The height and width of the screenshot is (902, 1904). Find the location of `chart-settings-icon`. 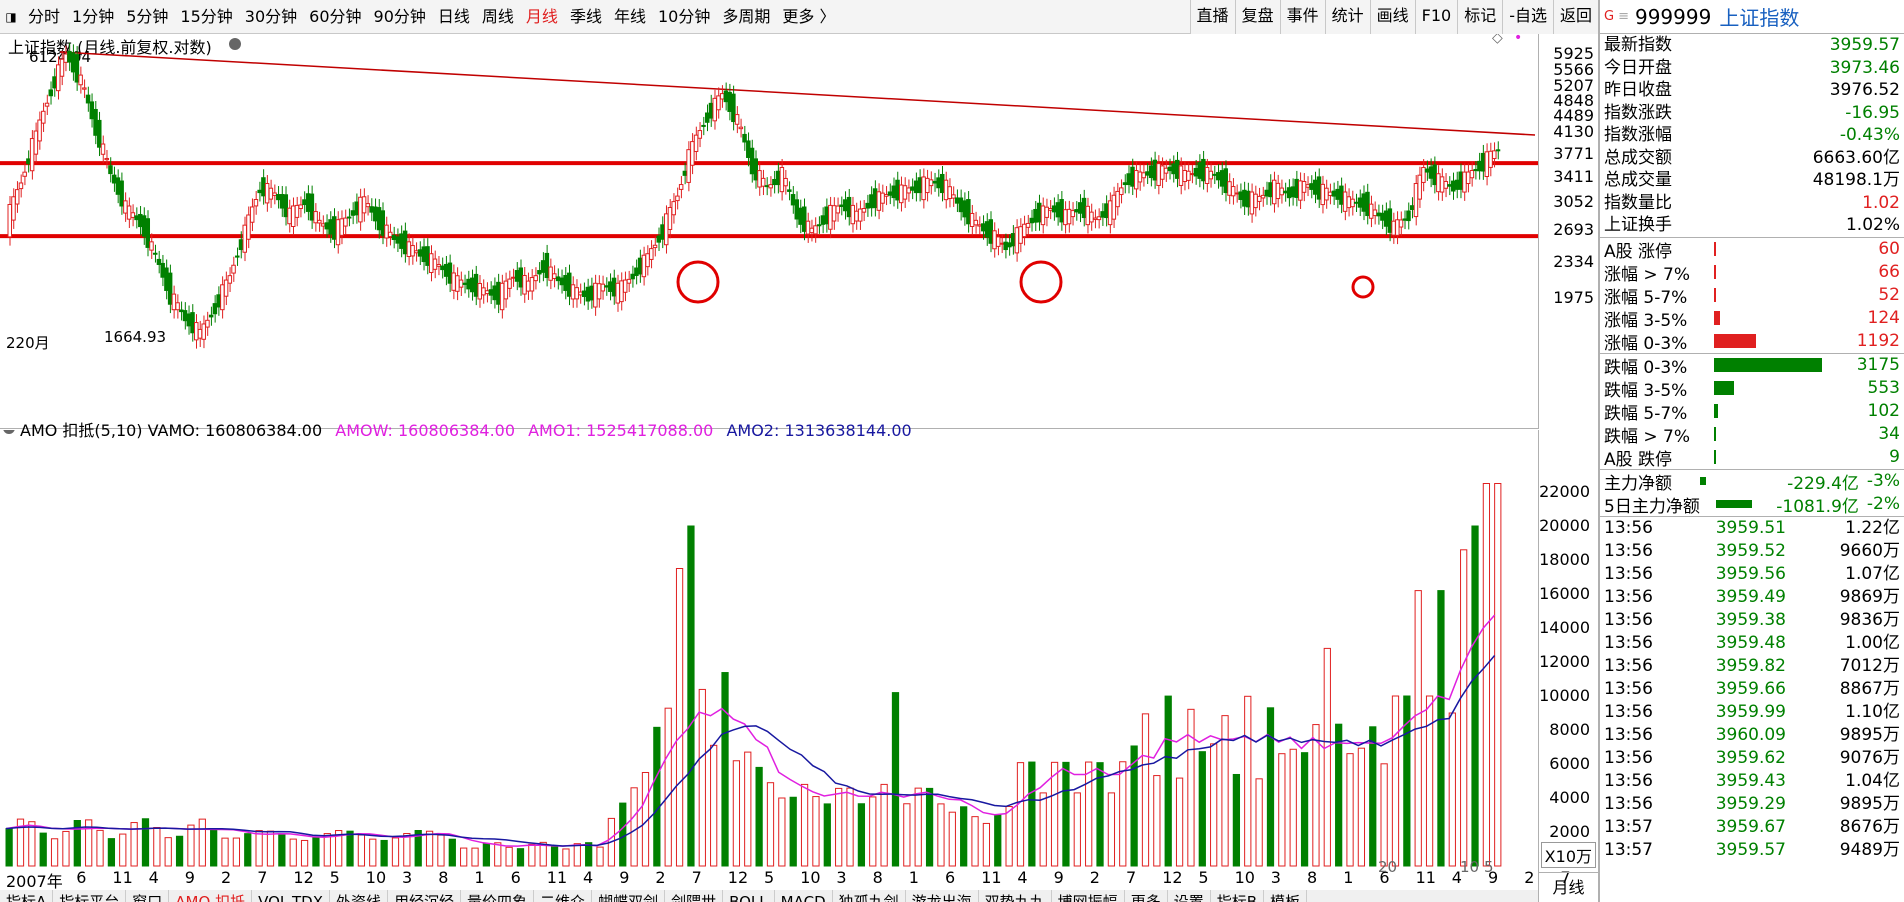

chart-settings-icon is located at coordinates (235, 44).